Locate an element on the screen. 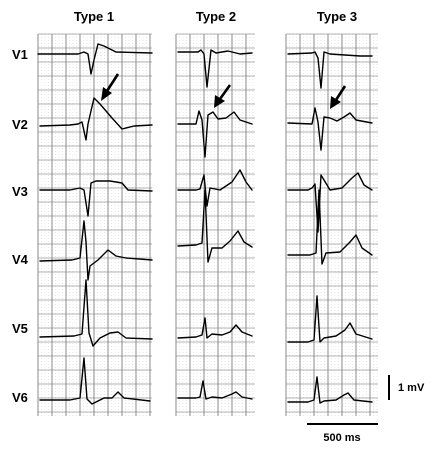 This screenshot has width=448, height=461. voltage-scale-label: 1 mV is located at coordinates (411, 388).